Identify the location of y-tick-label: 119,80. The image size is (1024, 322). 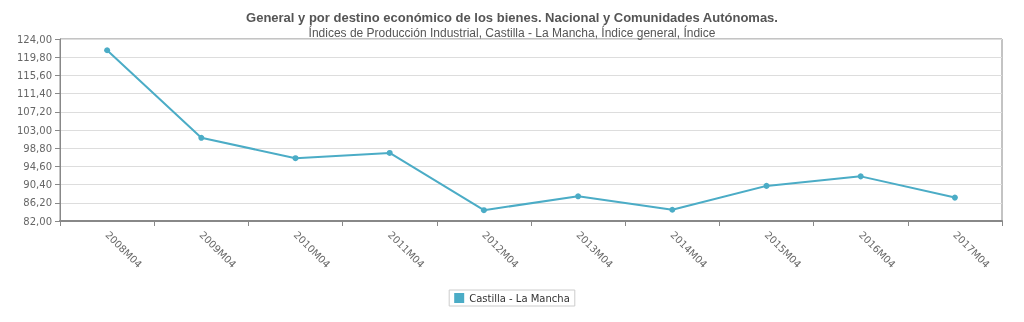
(34, 57).